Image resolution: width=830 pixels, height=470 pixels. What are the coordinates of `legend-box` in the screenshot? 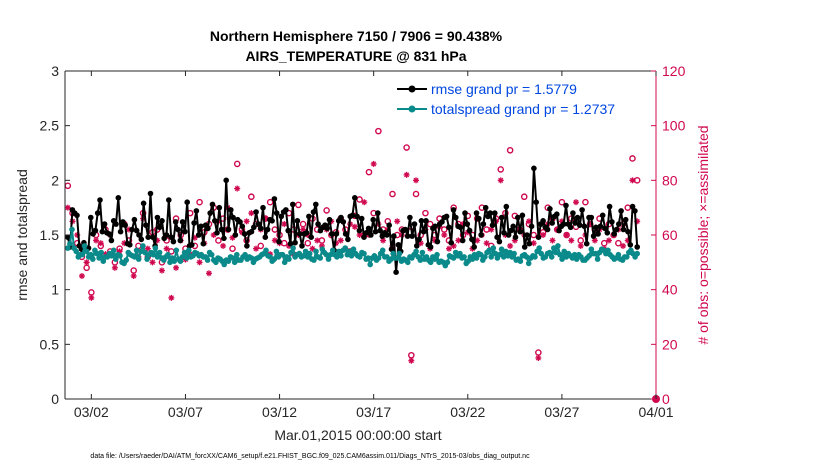 It's located at (521, 100).